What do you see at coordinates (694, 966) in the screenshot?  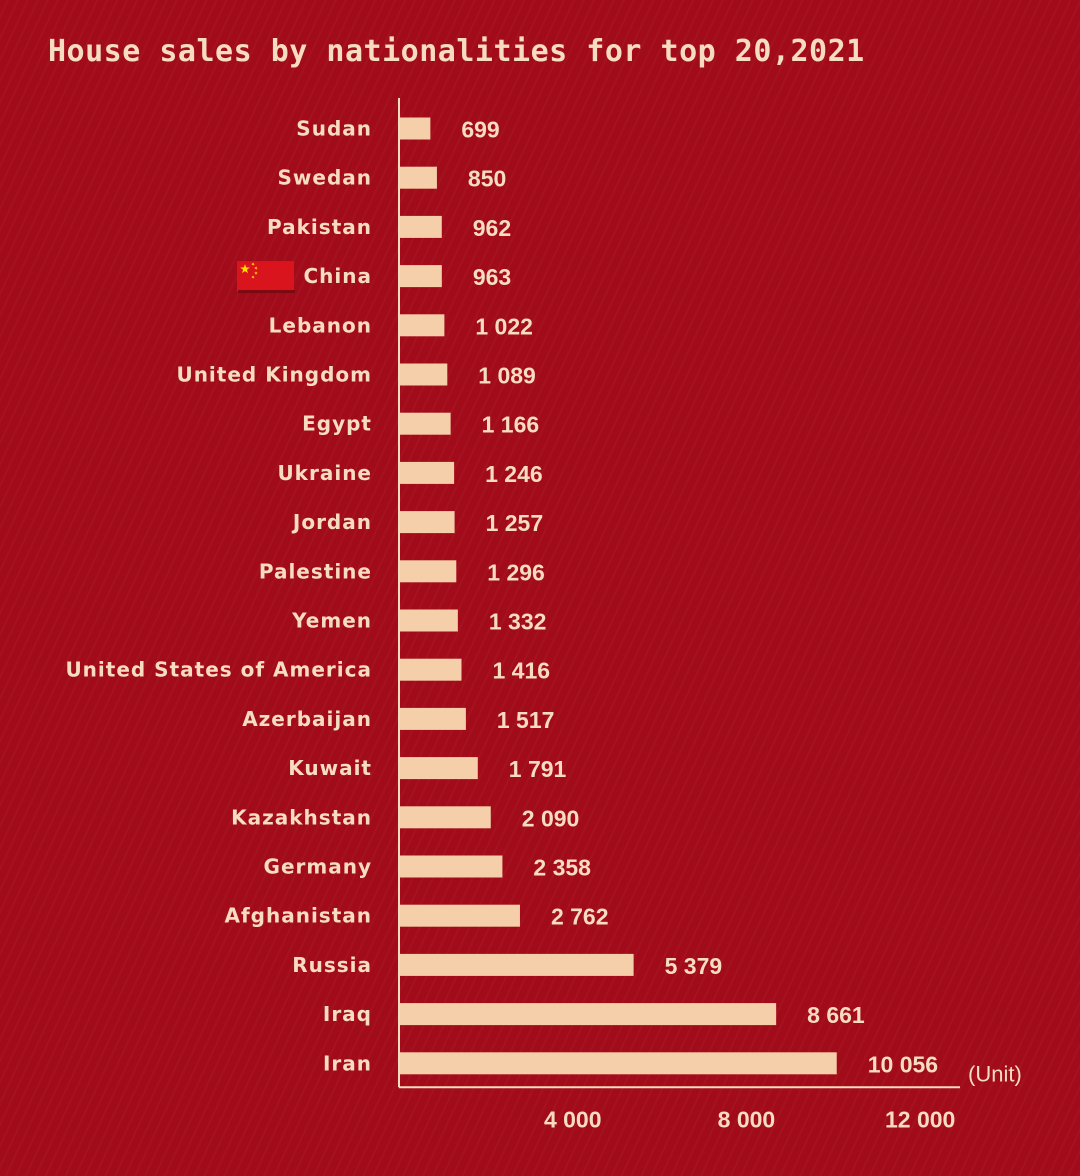 I see `value-label: 5 379` at bounding box center [694, 966].